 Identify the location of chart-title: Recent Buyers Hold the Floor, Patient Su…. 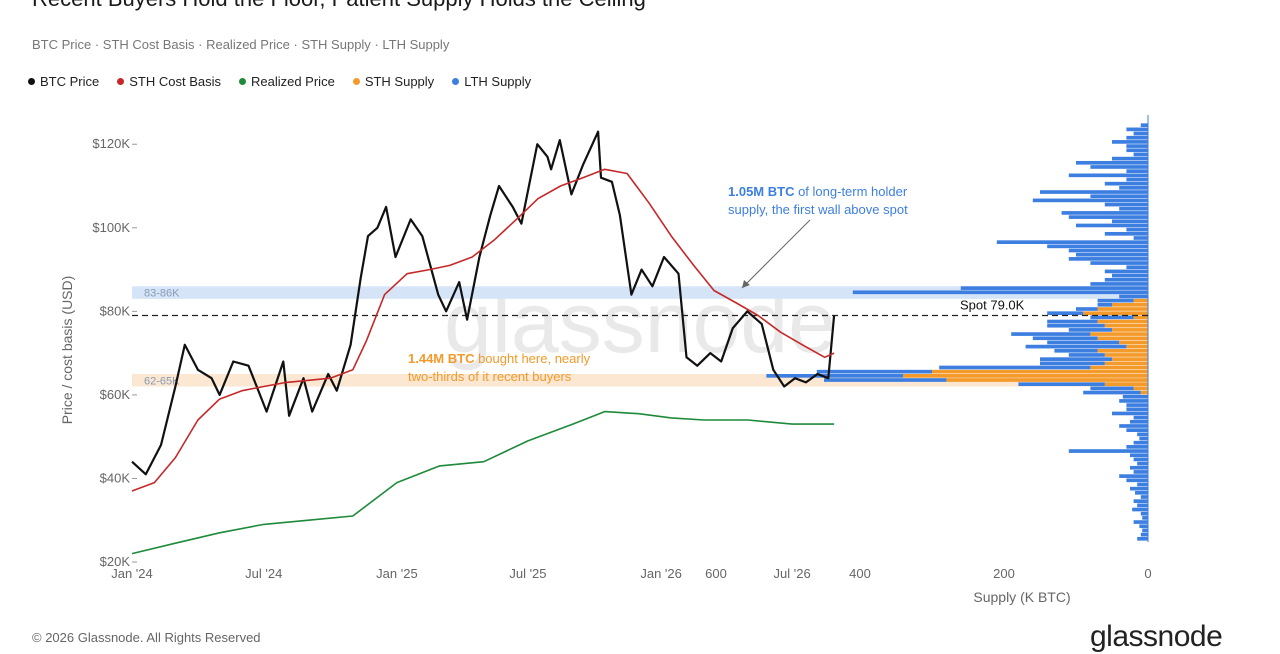
(339, 6).